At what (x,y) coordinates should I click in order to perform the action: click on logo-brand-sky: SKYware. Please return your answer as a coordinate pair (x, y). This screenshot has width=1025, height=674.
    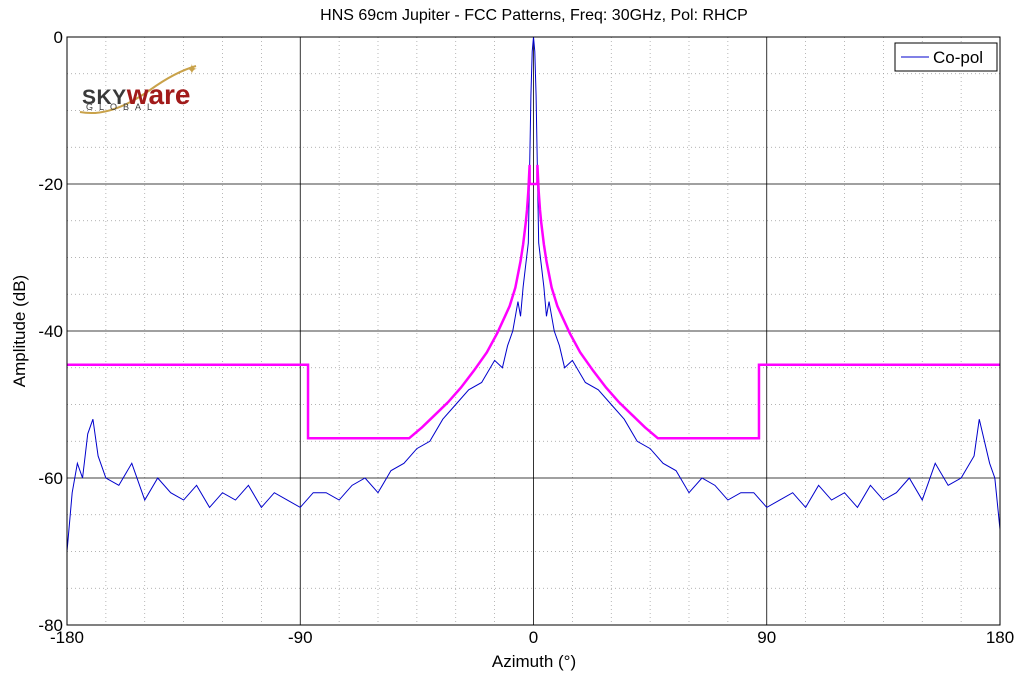
    Looking at the image, I should click on (136, 94).